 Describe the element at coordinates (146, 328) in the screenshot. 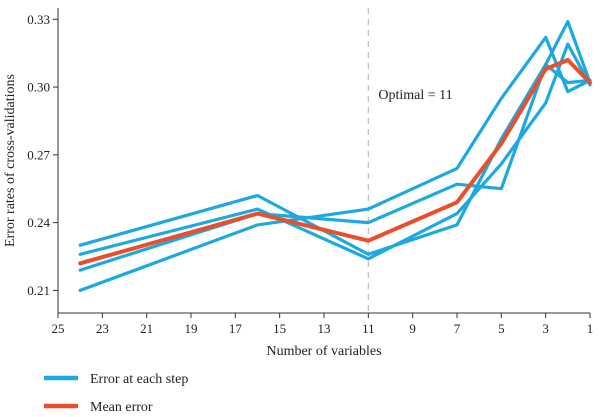

I see `x-tick-label: 21` at that location.